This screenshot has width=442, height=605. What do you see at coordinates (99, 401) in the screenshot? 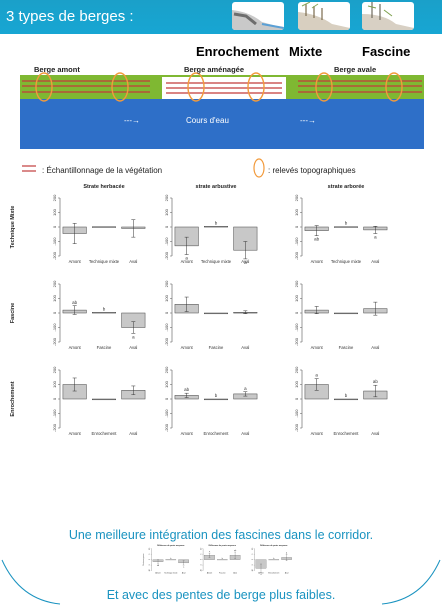
I see `vegetation-panel-6: -200 -100 0 100 200 Amont Enrochement Aval` at bounding box center [99, 401].